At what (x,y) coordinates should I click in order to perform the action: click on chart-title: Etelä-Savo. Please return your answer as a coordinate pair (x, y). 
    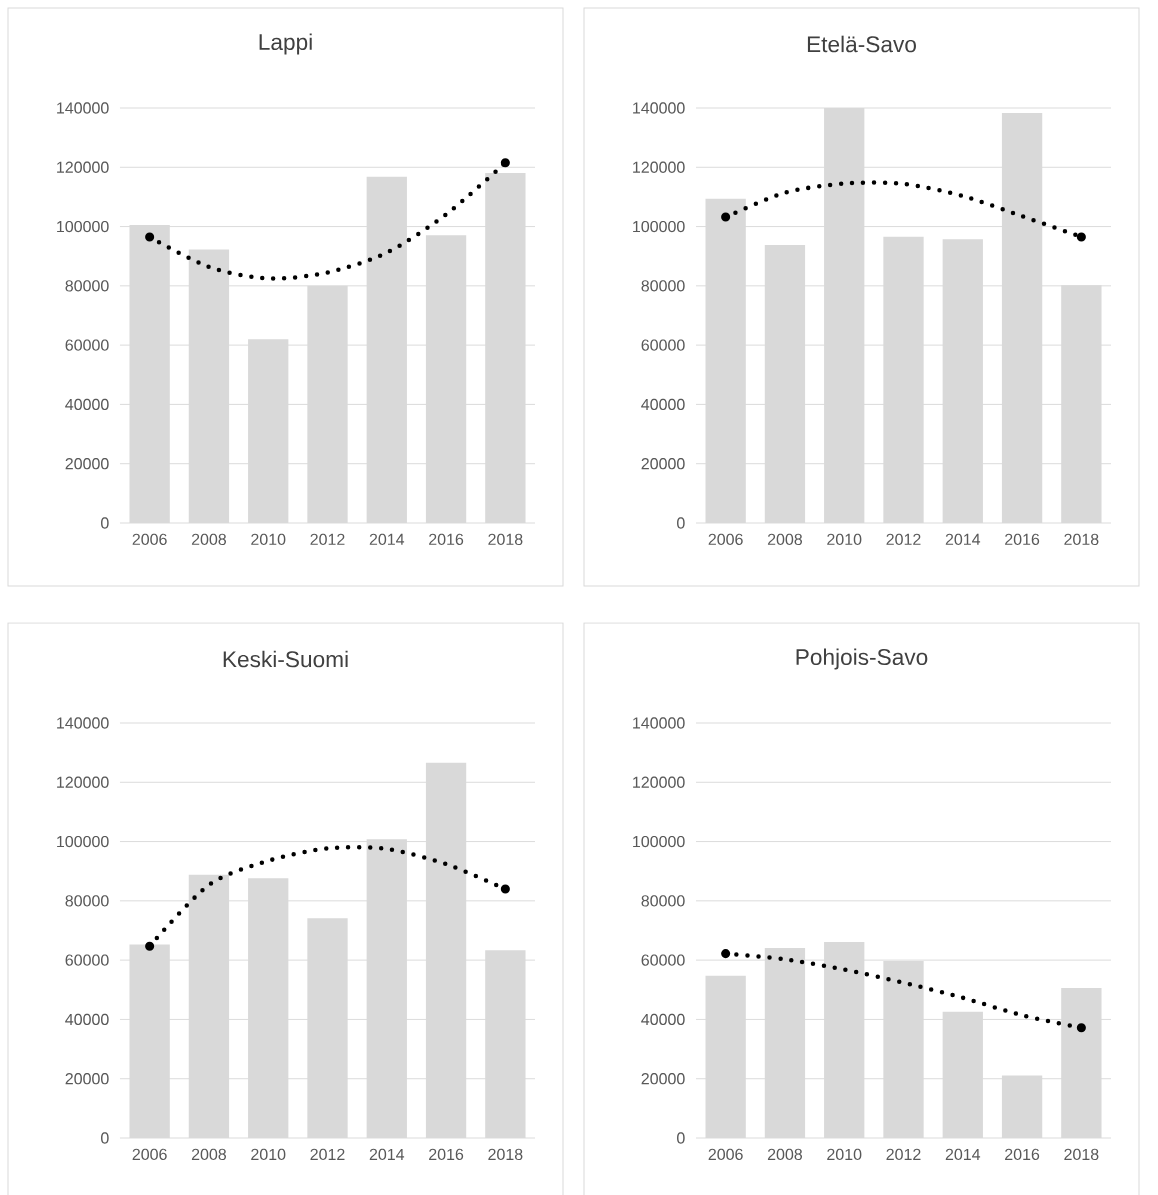
    Looking at the image, I should click on (861, 44).